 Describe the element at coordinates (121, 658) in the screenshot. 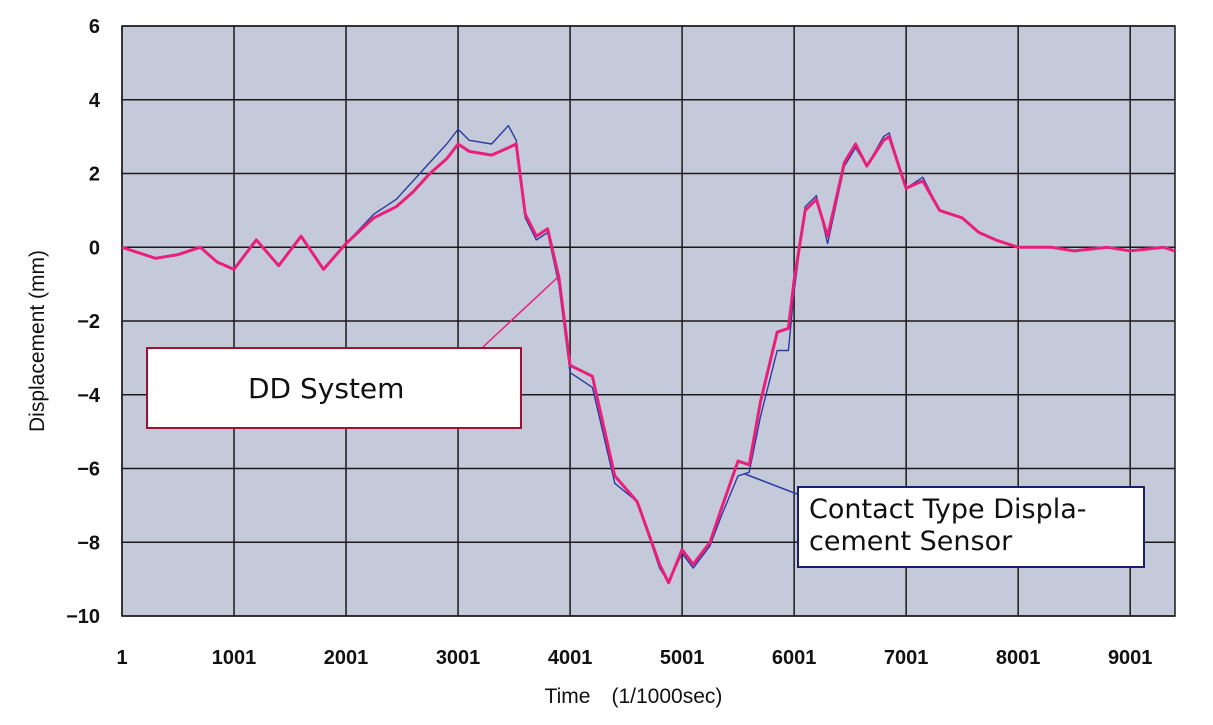

I see `x-tick-label: 1` at that location.